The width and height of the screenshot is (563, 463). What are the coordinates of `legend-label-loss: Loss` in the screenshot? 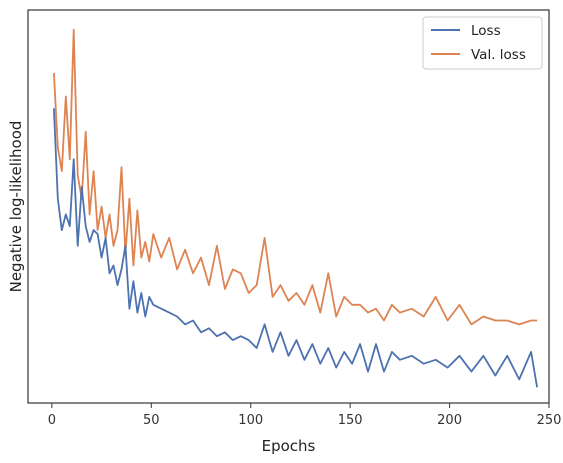 It's located at (486, 31).